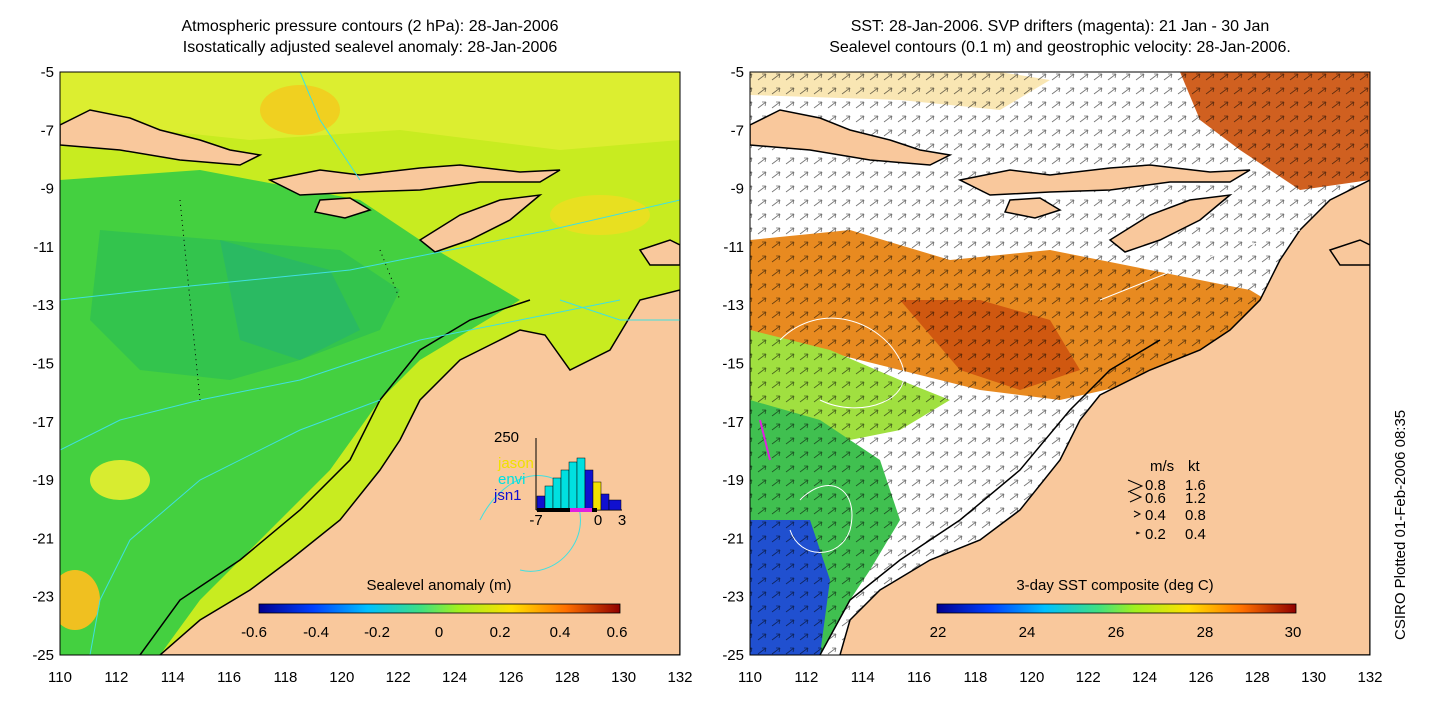 The height and width of the screenshot is (720, 1440). I want to click on inset-histogram: 250 jason envi jsn1 -7 0 3, so click(559, 479).